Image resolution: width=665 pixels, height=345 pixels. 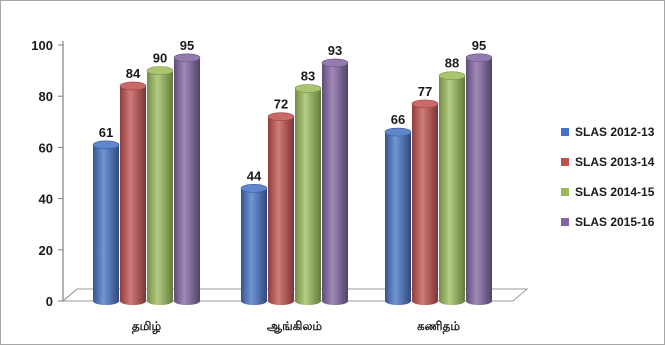 What do you see at coordinates (46, 199) in the screenshot?
I see `y-tick-label: 40` at bounding box center [46, 199].